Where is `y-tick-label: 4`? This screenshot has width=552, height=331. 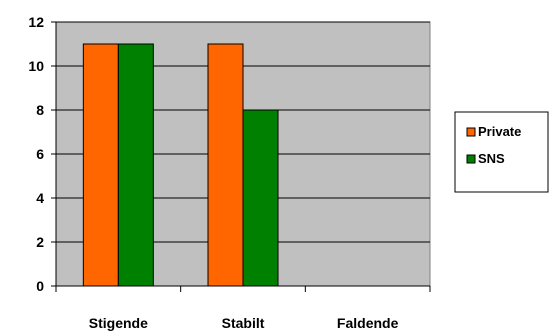 y-tick-label: 4 is located at coordinates (40, 198).